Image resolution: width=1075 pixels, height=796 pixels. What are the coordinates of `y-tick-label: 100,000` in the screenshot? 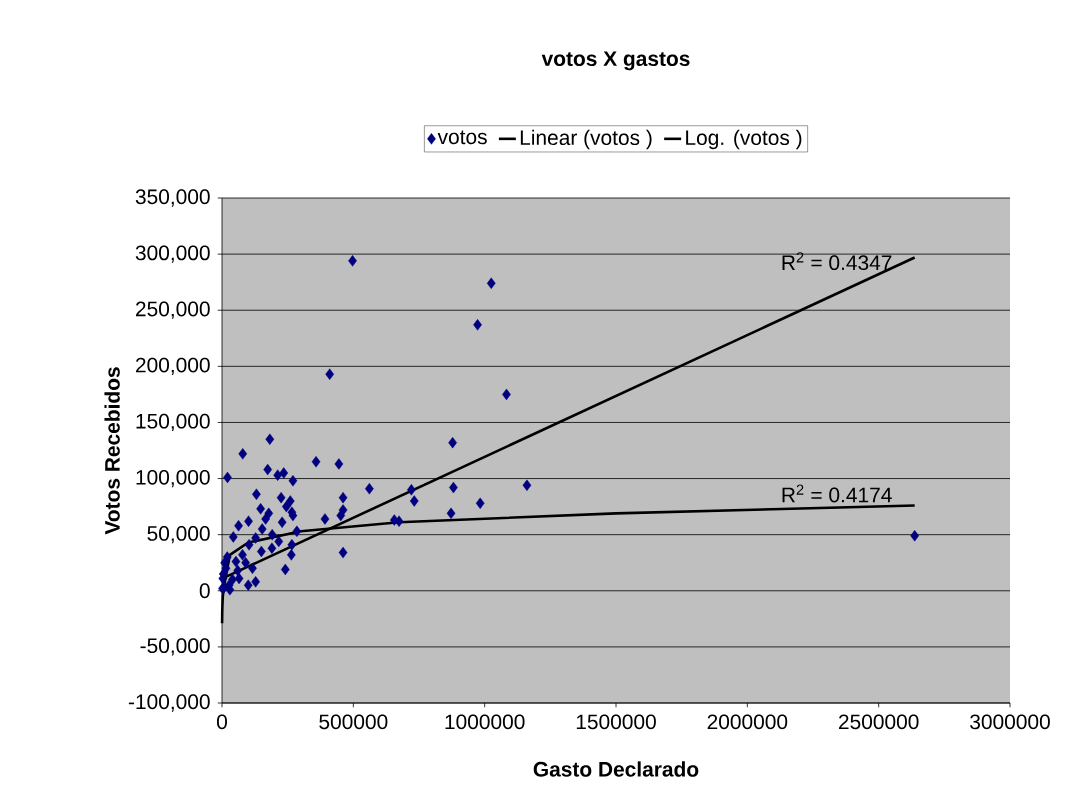 It's located at (173, 478).